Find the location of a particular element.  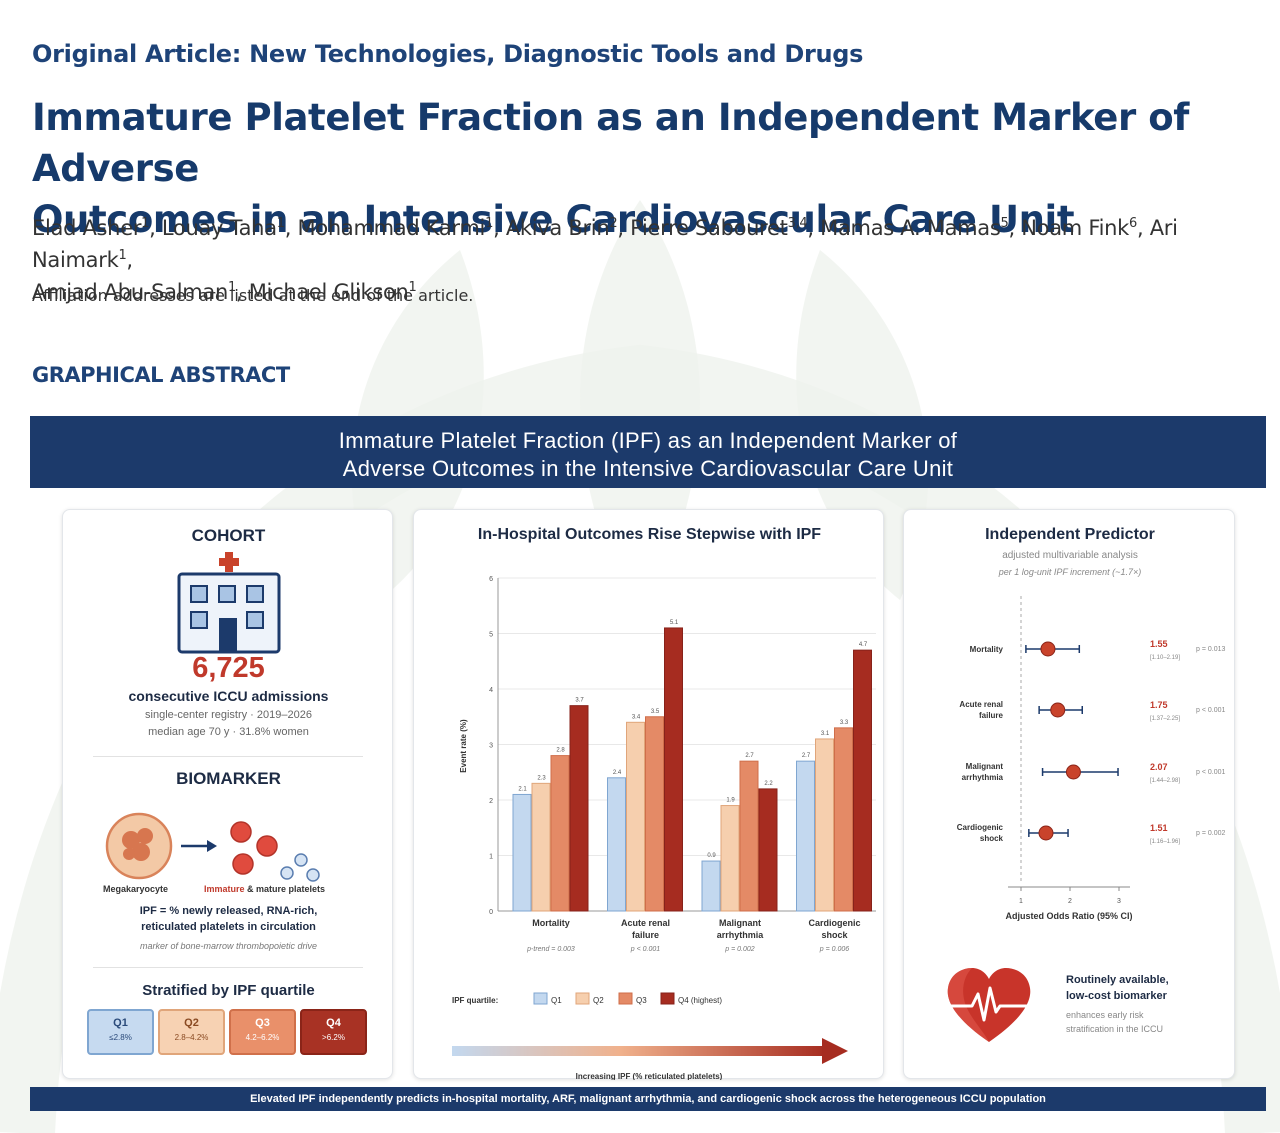

platelets-label: Immature & mature platelets is located at coordinates (264, 889).